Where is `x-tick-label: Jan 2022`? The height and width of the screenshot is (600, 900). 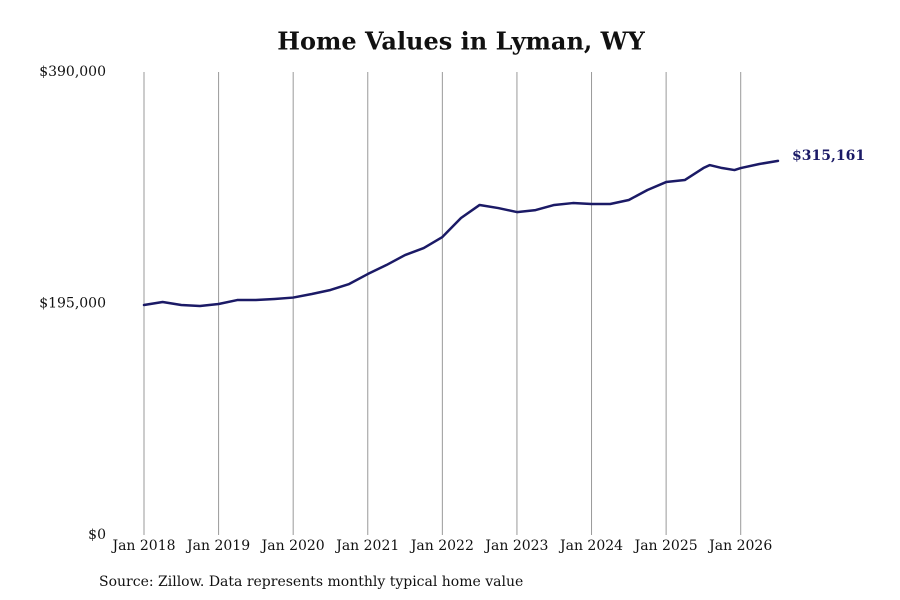
x-tick-label: Jan 2022 is located at coordinates (441, 546).